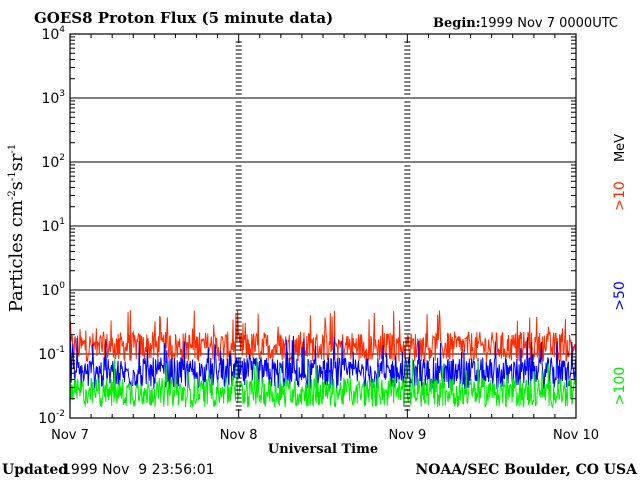 The height and width of the screenshot is (480, 640). I want to click on y-tick-label: 10², so click(53, 162).